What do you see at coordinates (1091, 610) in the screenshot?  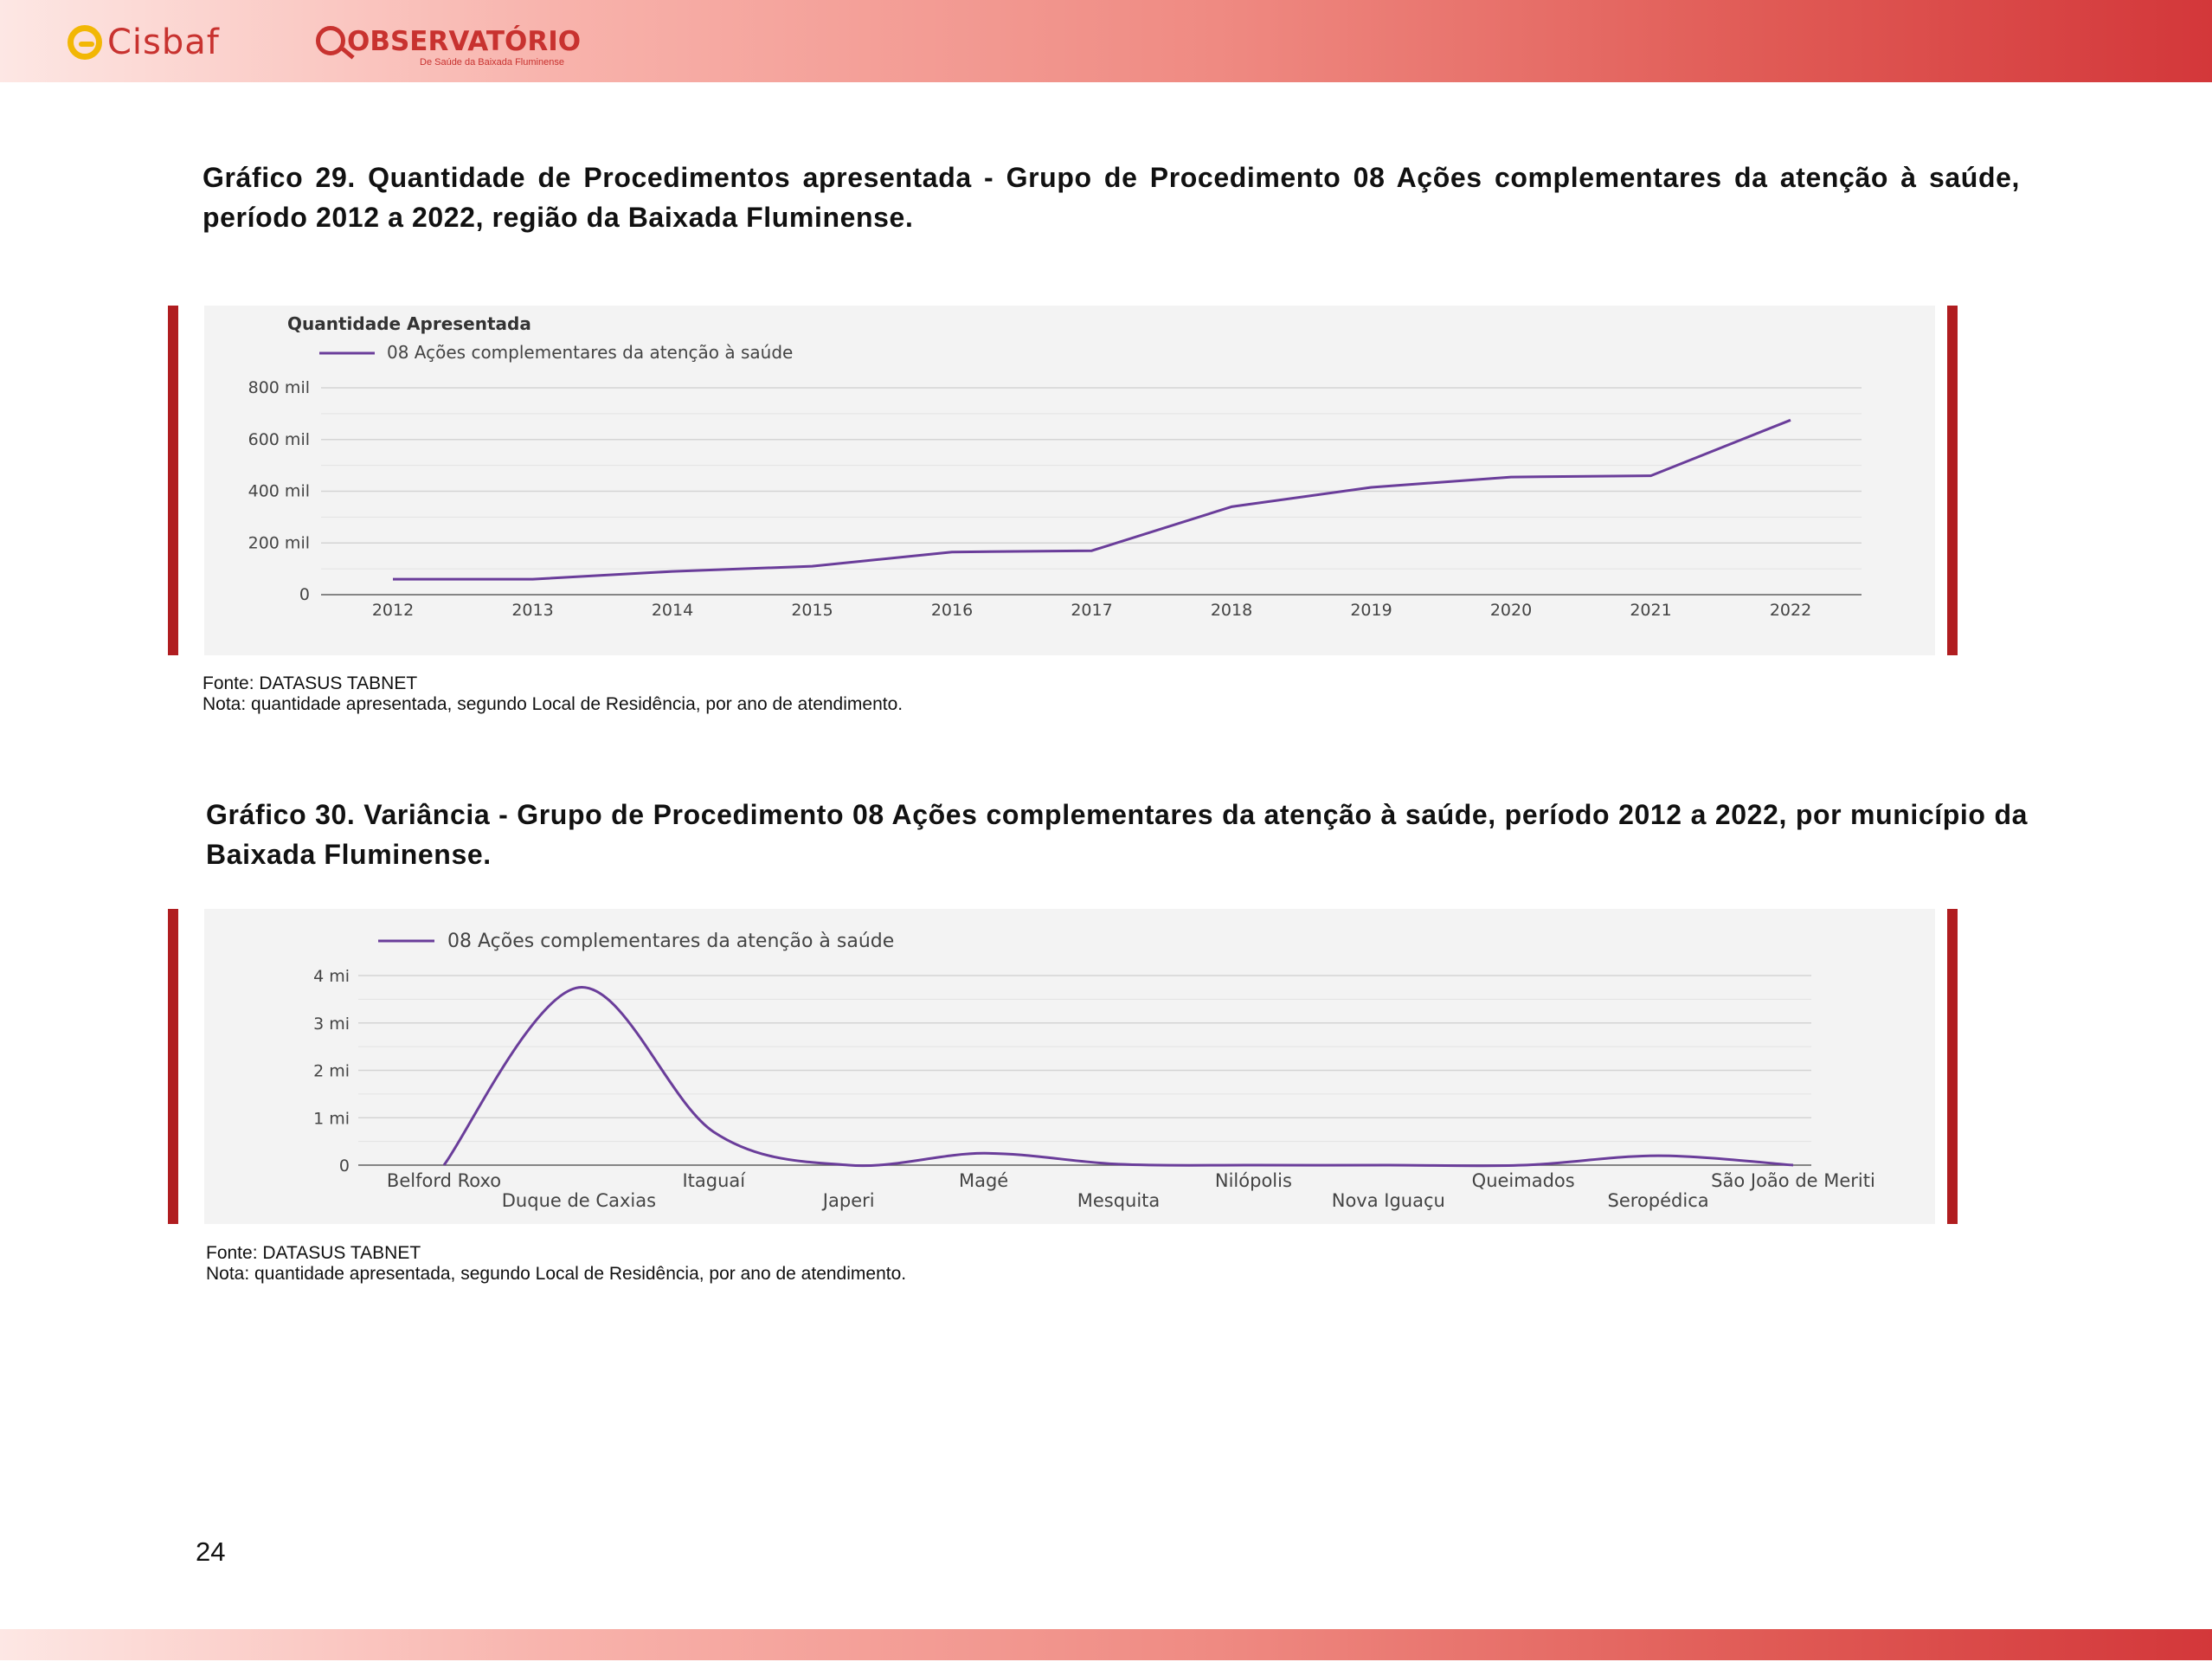 I see `chart1-x-tick-label: 2017` at bounding box center [1091, 610].